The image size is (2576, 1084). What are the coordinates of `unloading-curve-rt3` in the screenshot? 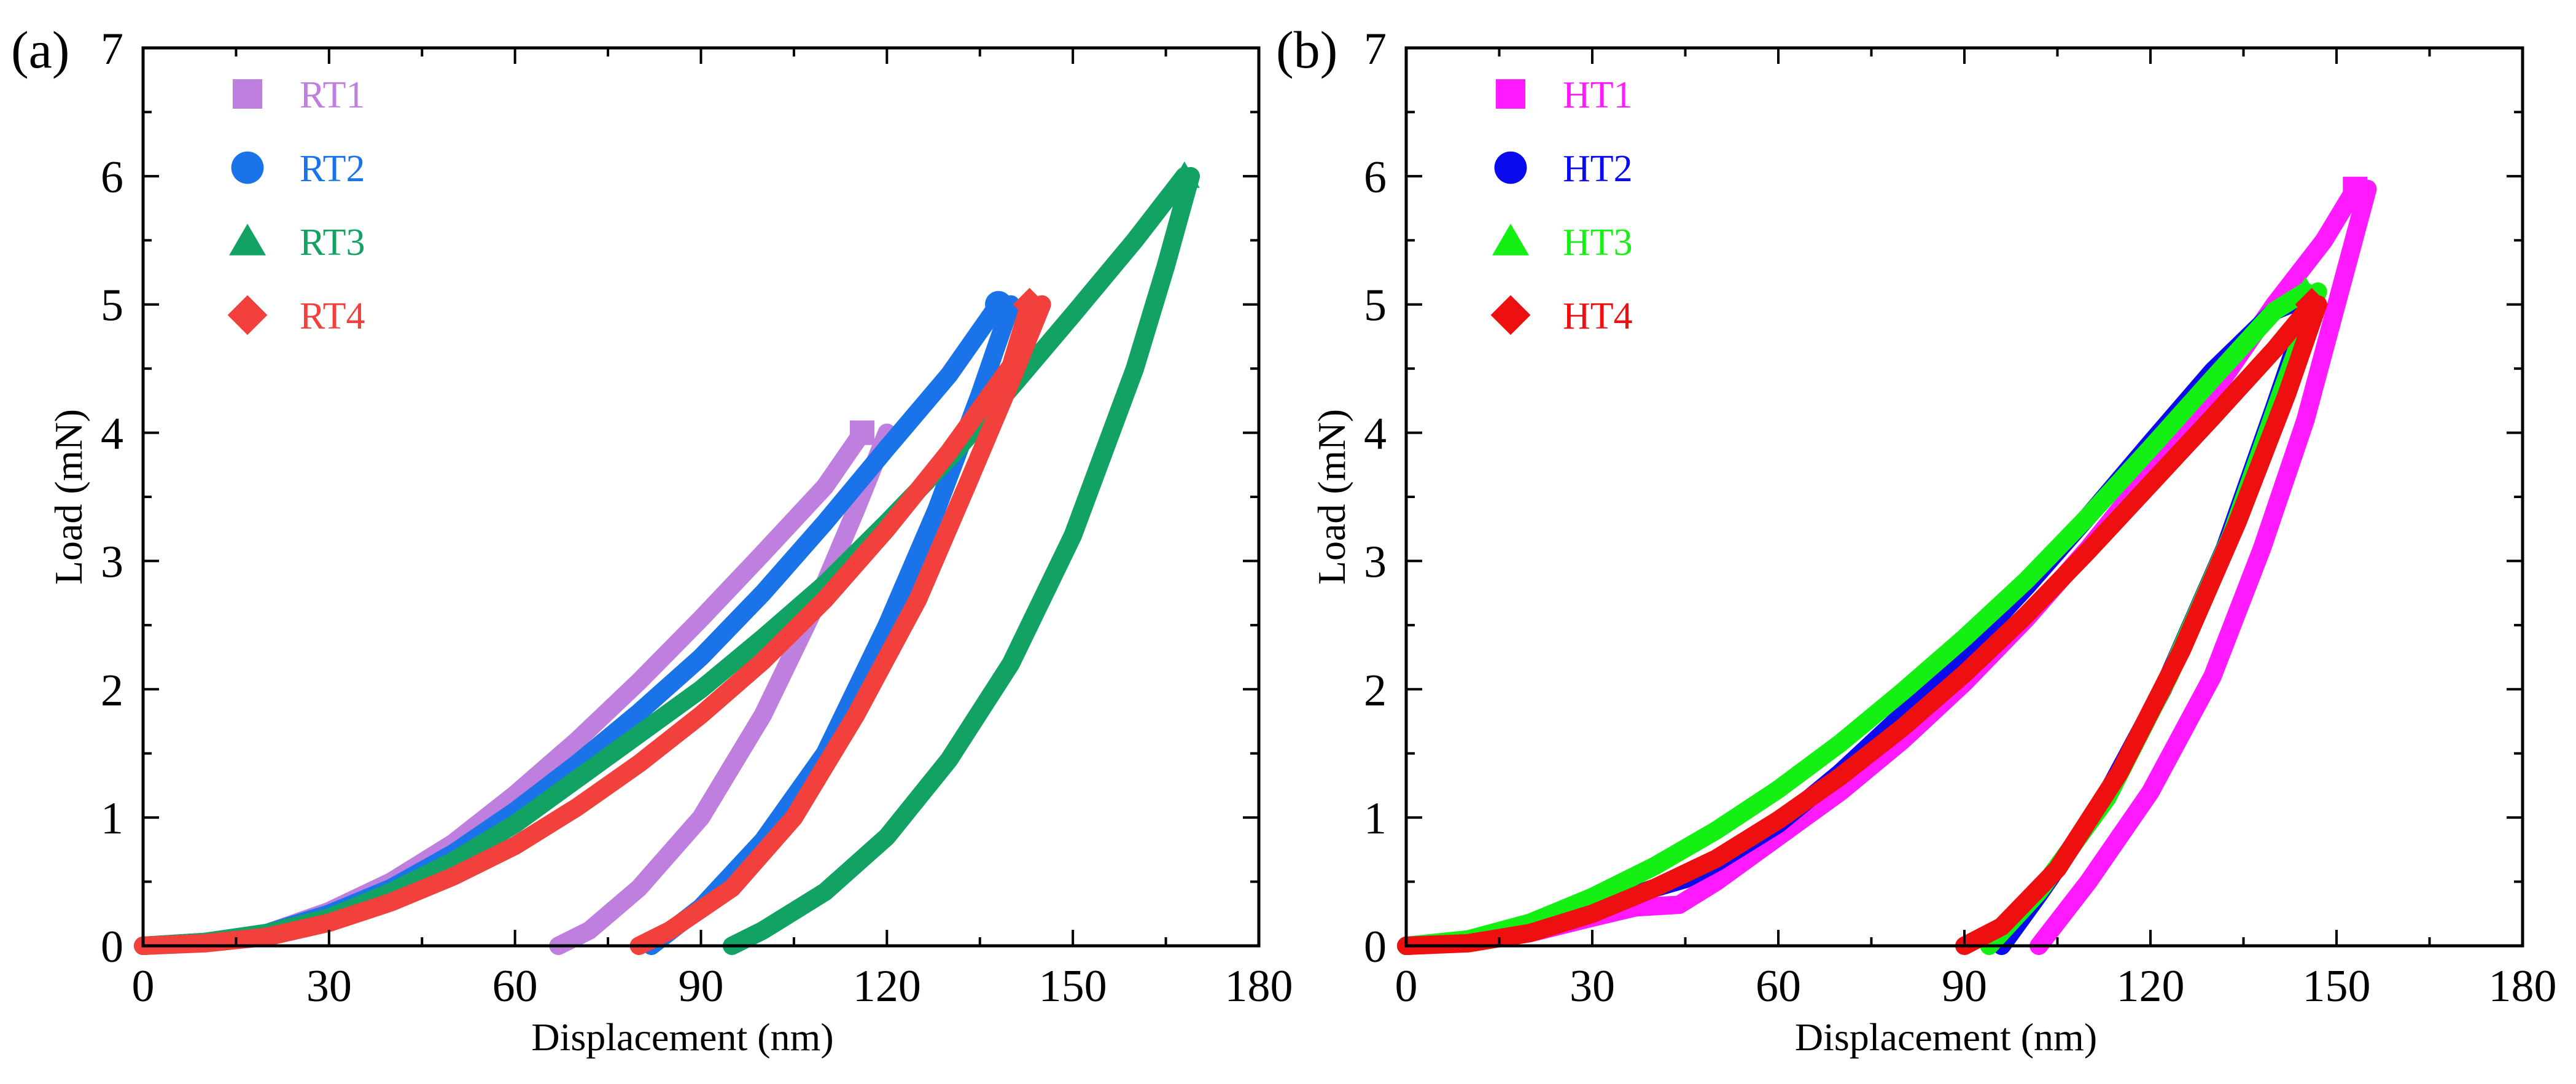 It's located at (961, 560).